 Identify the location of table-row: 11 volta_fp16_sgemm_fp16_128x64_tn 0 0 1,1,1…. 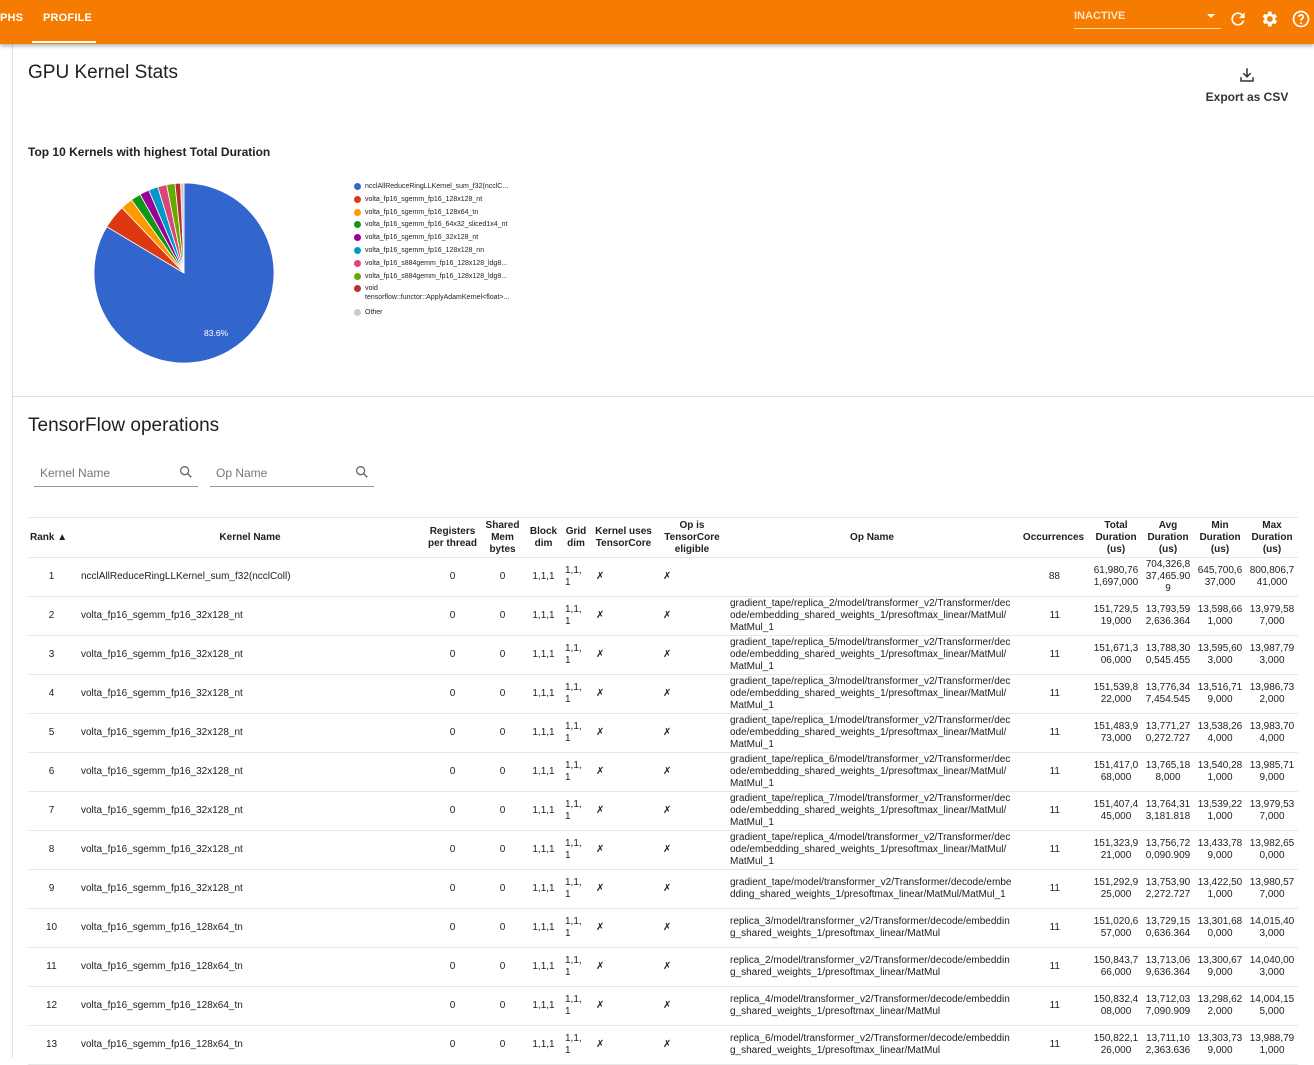
(663, 967).